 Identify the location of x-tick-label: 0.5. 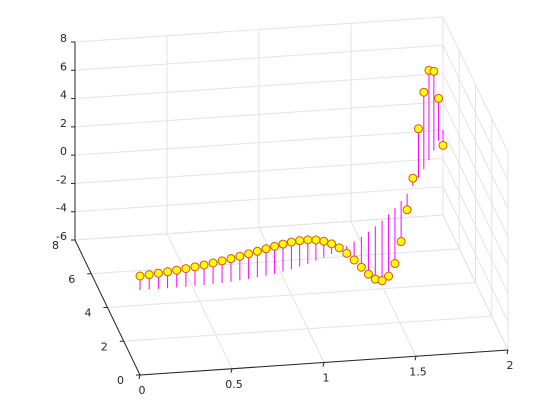
(234, 384).